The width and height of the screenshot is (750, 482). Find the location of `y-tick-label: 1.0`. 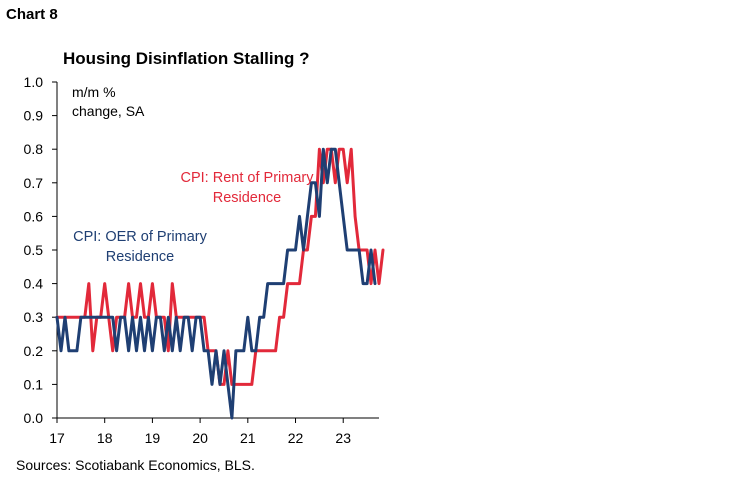

y-tick-label: 1.0 is located at coordinates (34, 82).